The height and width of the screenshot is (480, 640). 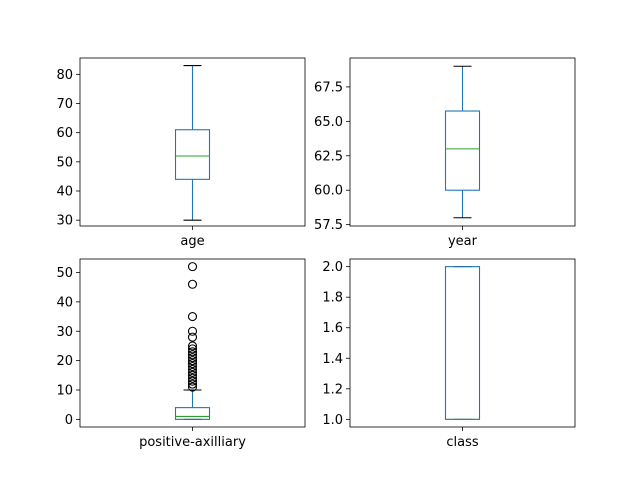 I want to click on y-tick-label: 57.5, so click(x=328, y=225).